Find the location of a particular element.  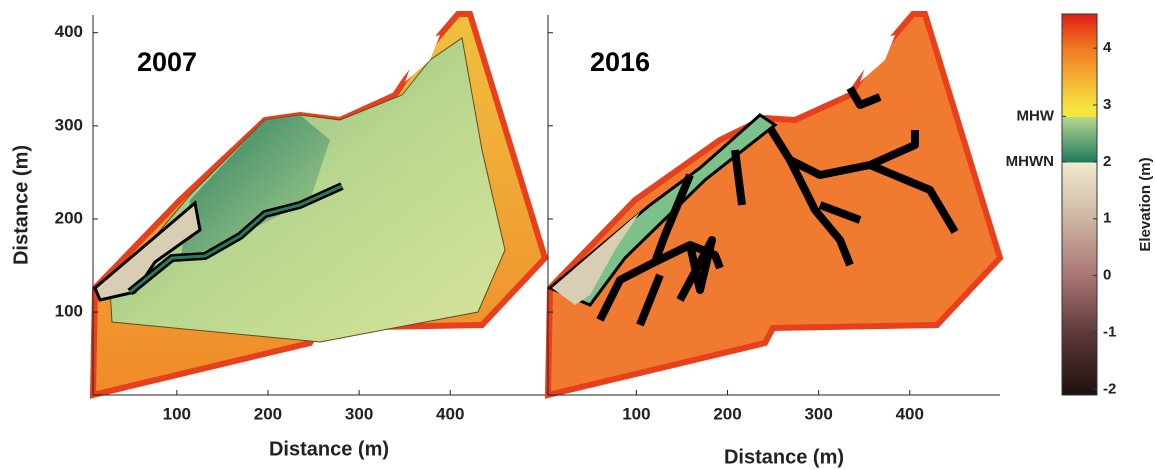

colorbar-tick-label: 2 is located at coordinates (1107, 161).